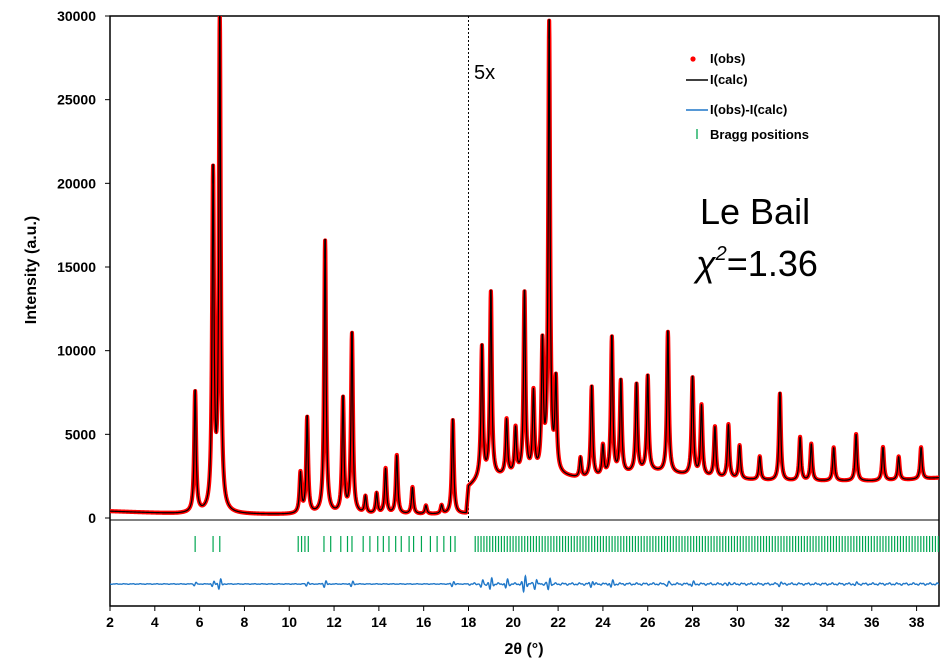 The image size is (941, 668). I want to click on x-tick-label: 20, so click(514, 622).